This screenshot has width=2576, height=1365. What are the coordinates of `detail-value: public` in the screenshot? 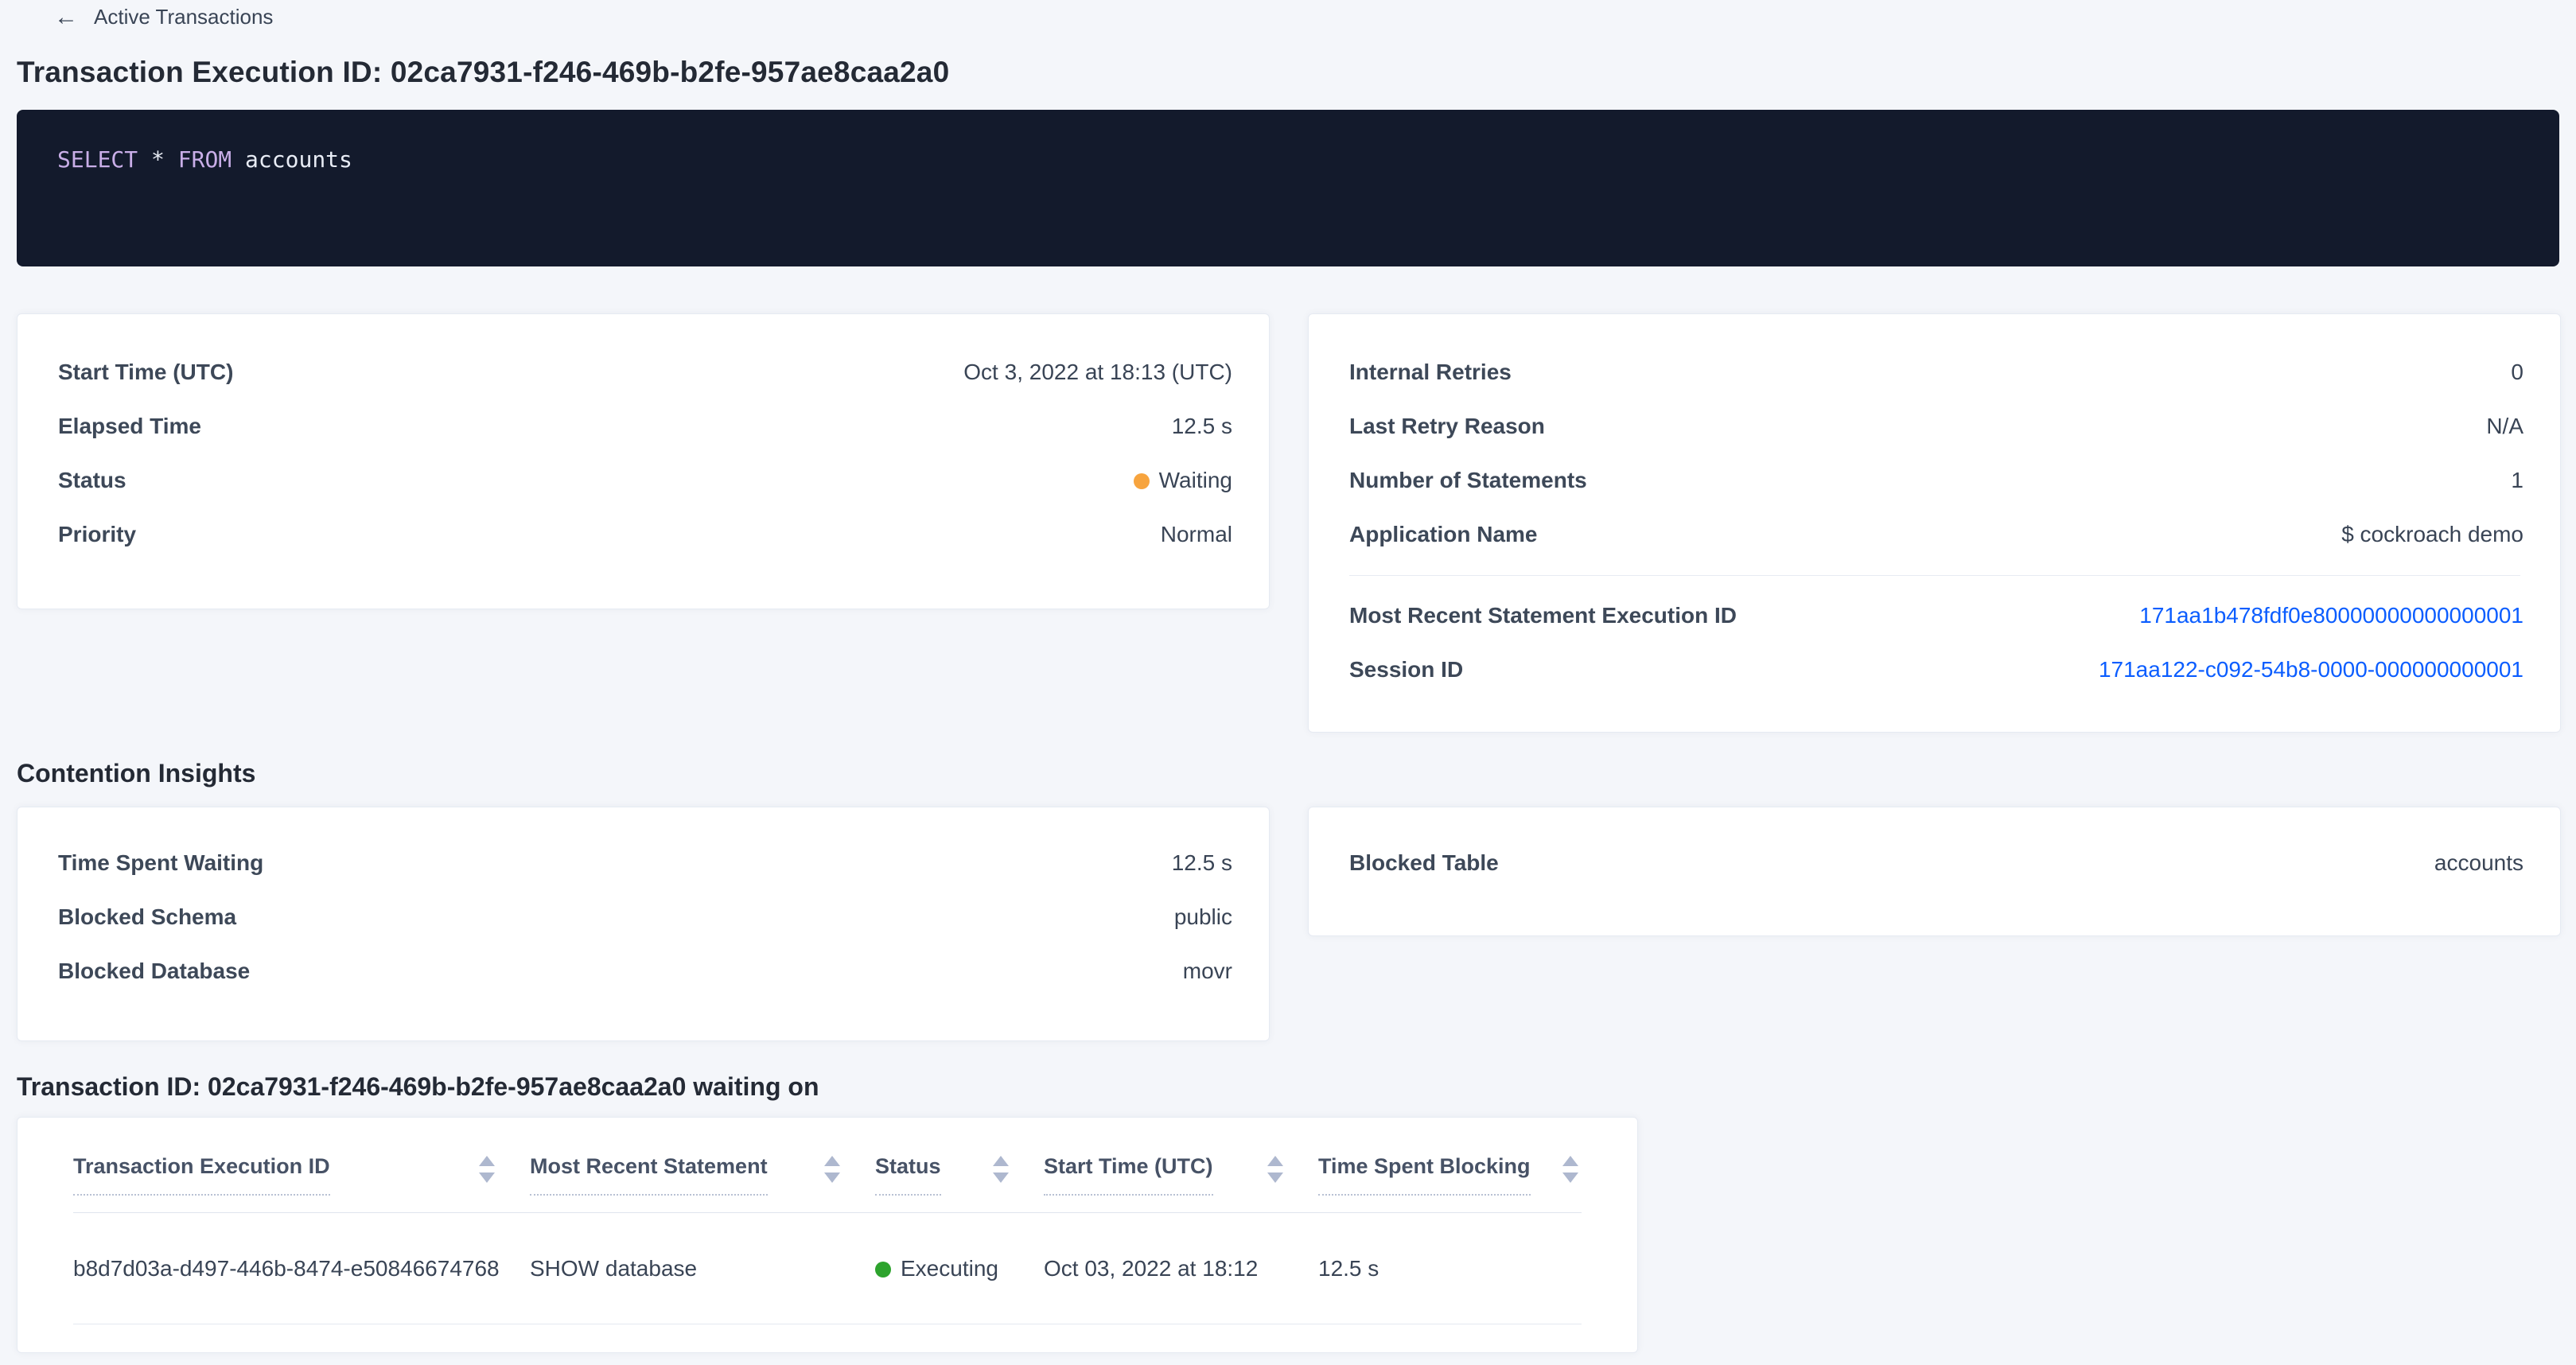 It's located at (1203, 916).